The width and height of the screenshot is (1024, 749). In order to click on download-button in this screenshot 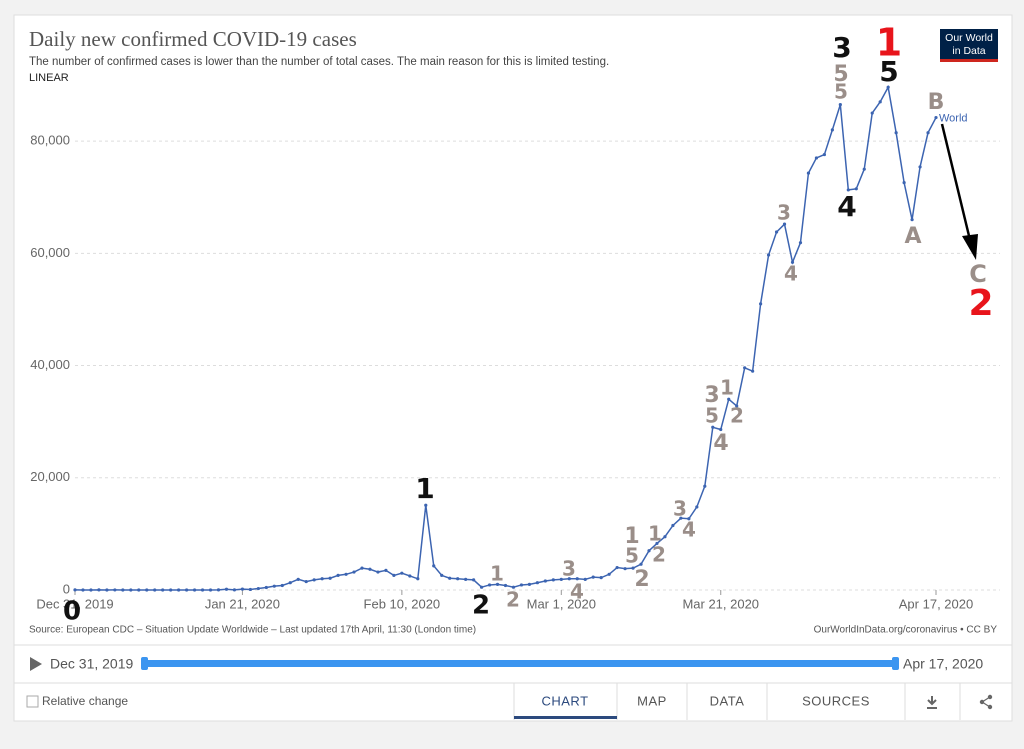, I will do `click(932, 702)`.